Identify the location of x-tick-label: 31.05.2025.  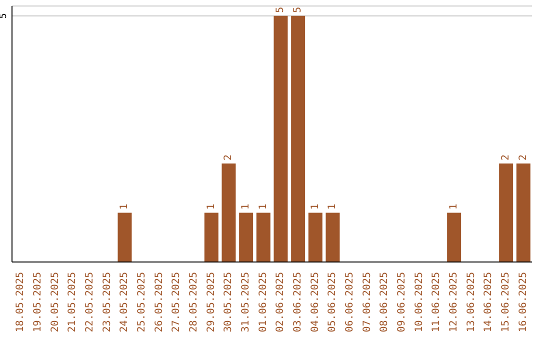
(246, 302).